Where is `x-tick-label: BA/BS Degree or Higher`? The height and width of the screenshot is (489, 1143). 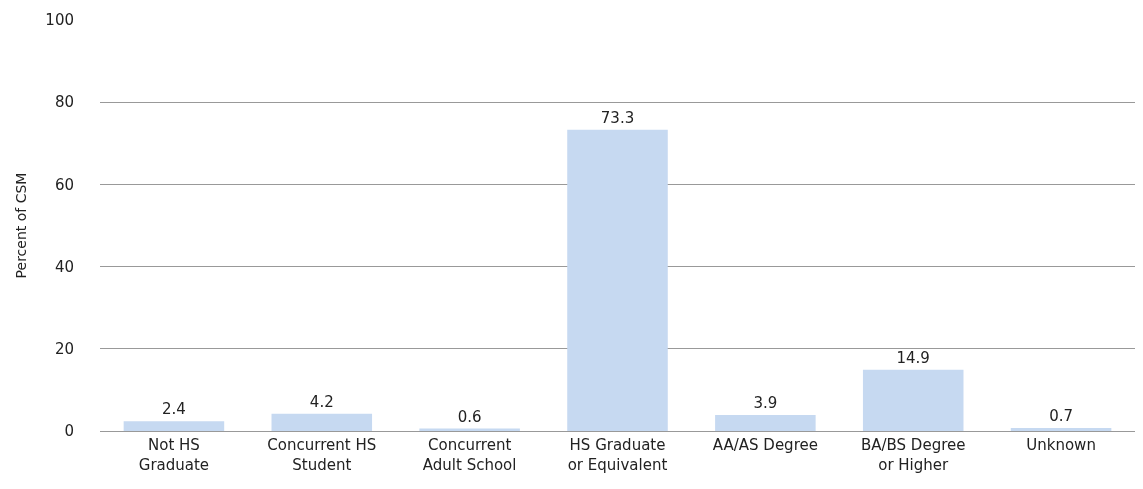 x-tick-label: BA/BS Degree or Higher is located at coordinates (913, 455).